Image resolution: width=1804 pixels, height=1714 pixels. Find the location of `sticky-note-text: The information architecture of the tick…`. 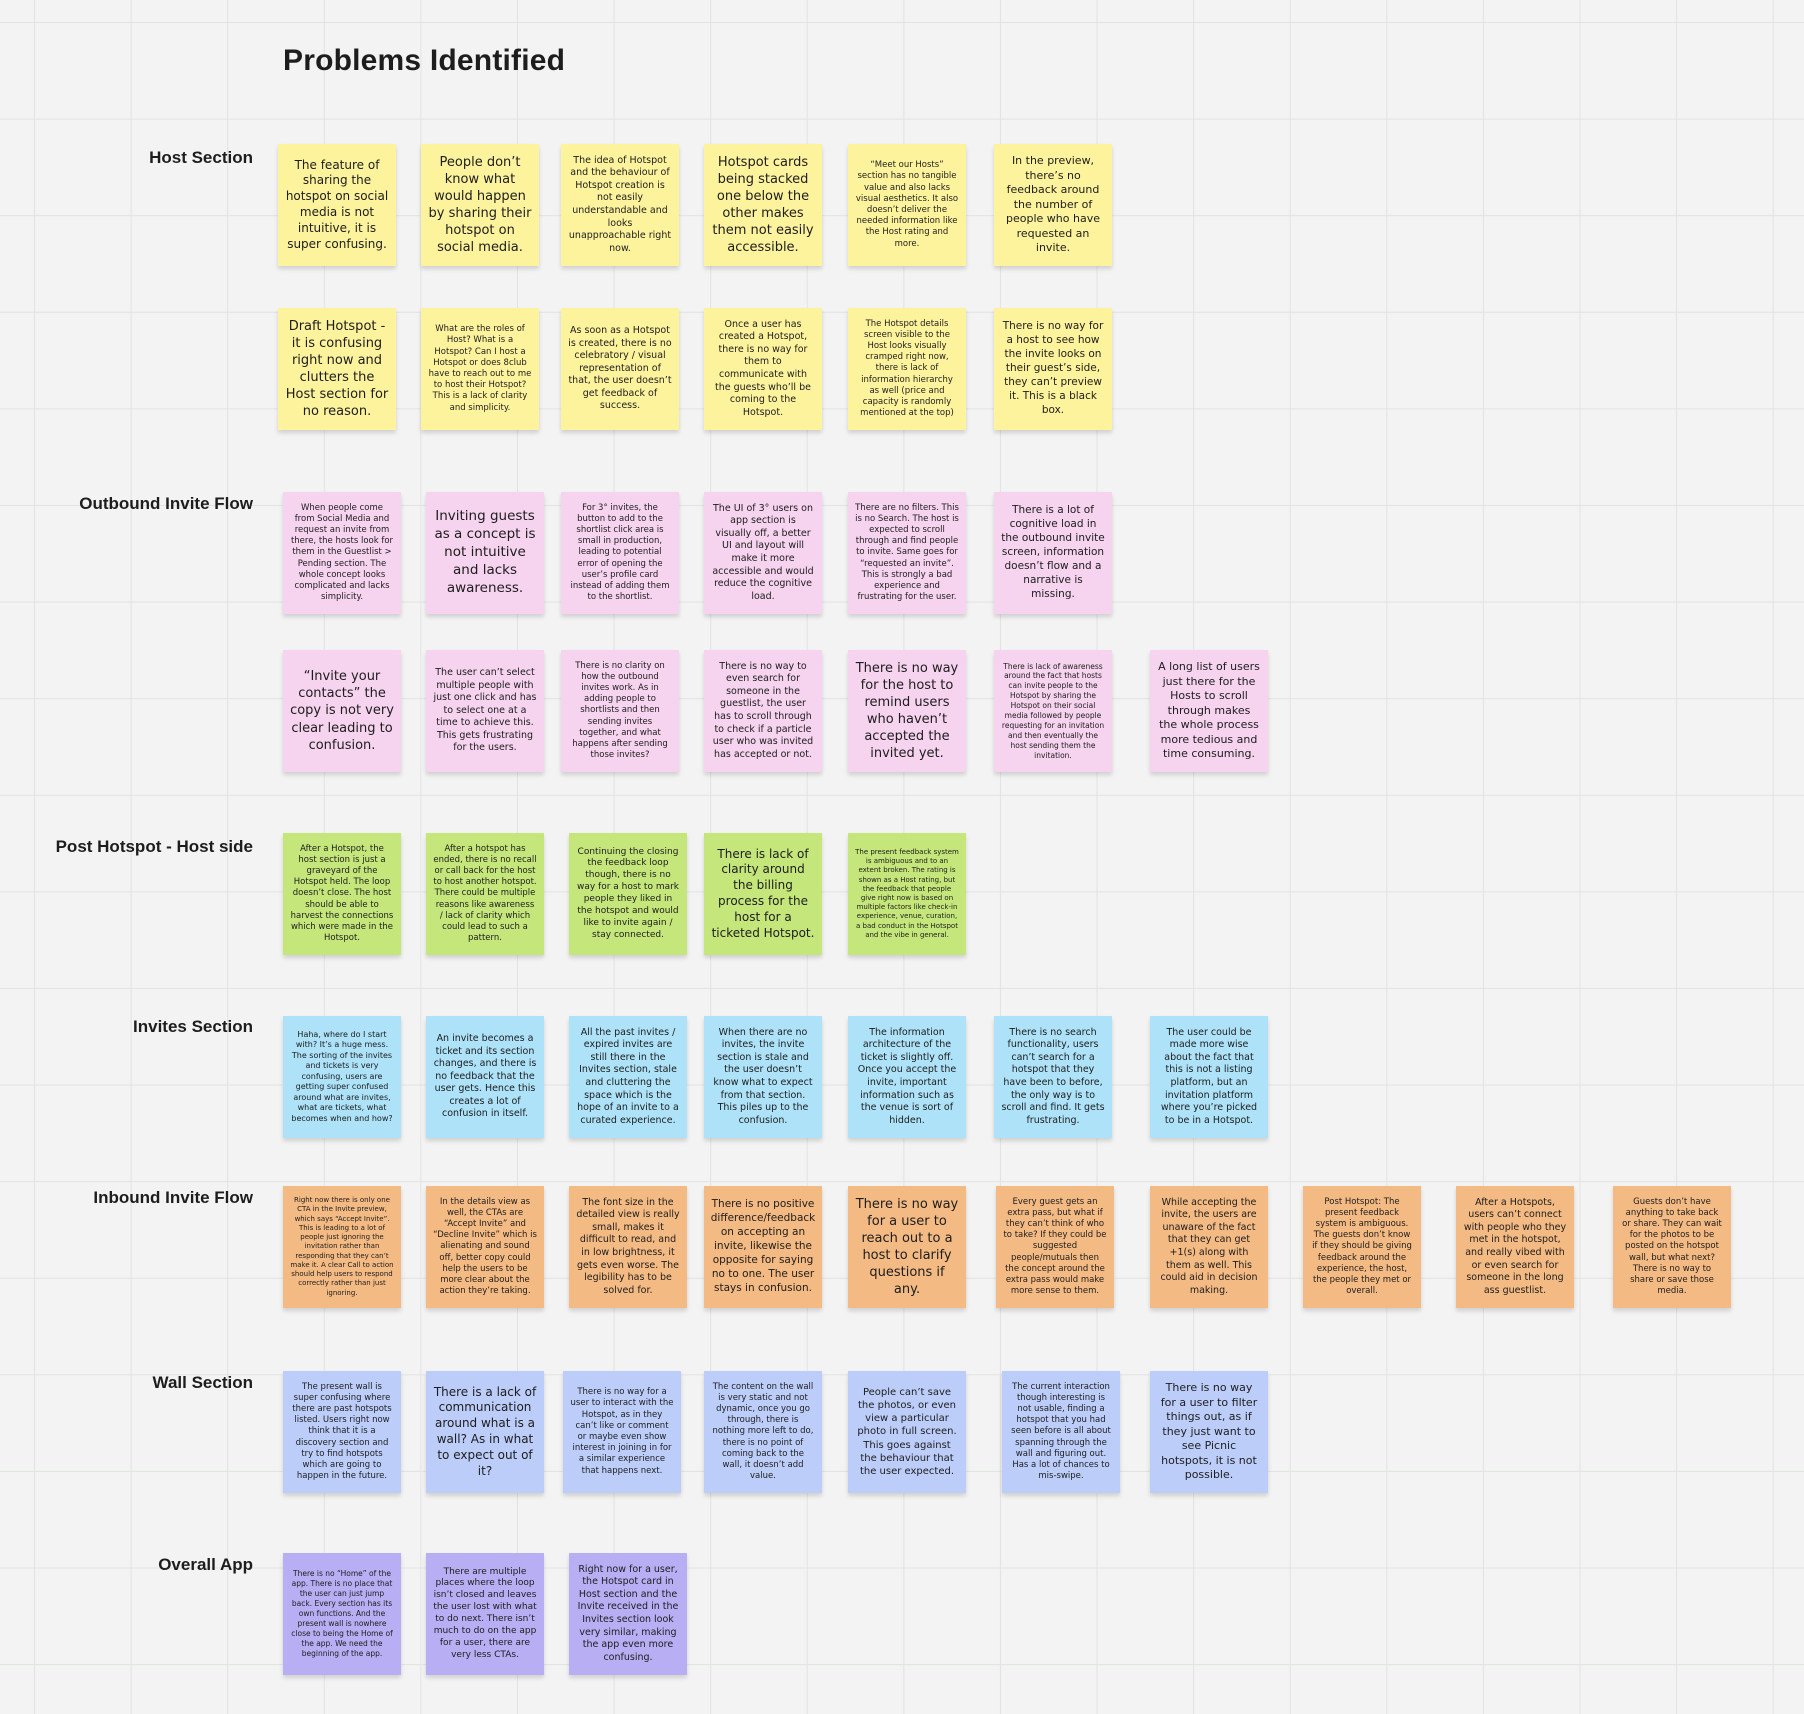

sticky-note-text: The information architecture of the tick… is located at coordinates (907, 1076).